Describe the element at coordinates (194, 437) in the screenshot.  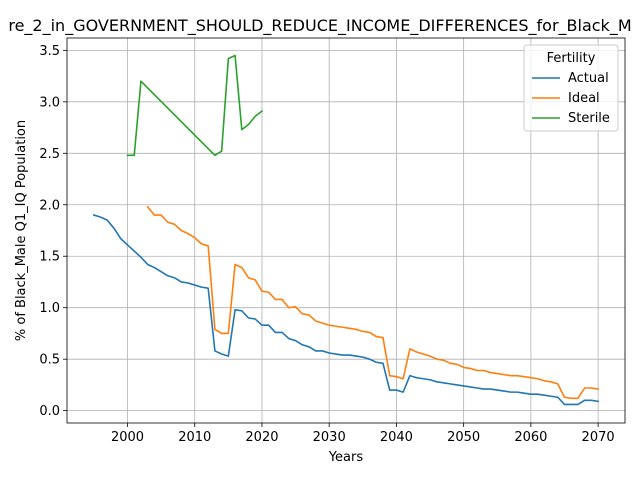
I see `x-tick-label: 2010` at that location.